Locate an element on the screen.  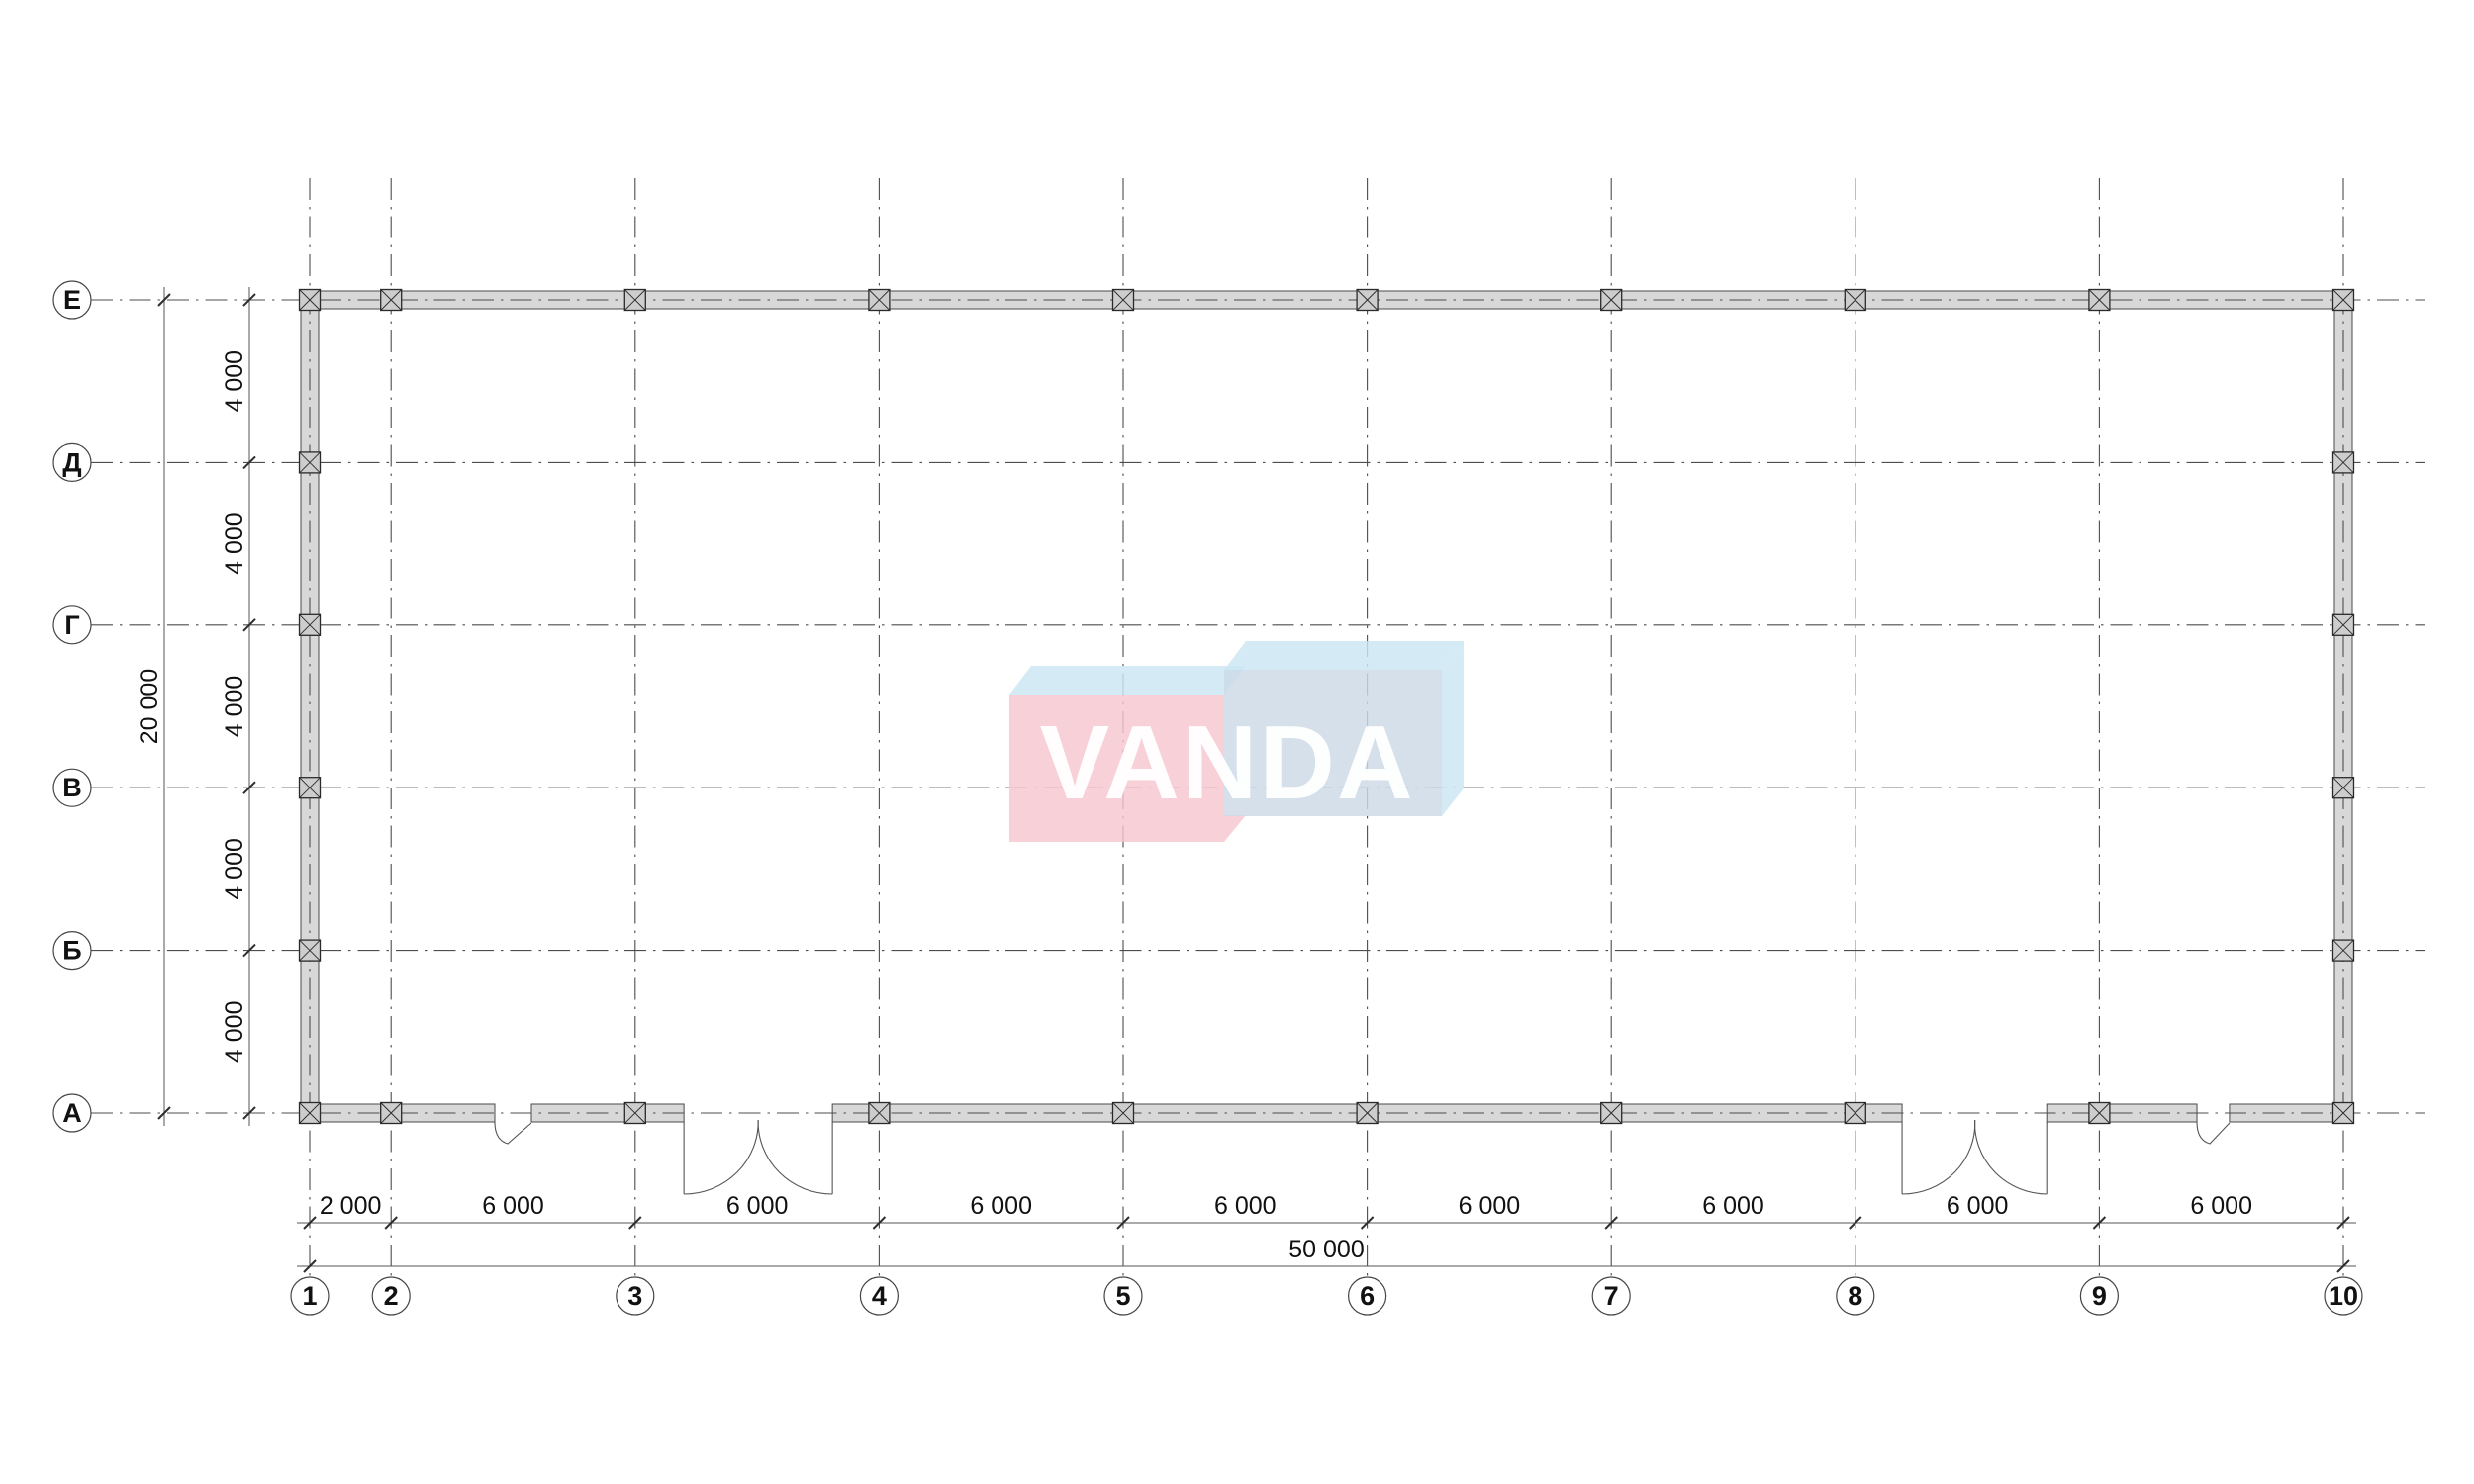
logo-pink-box-front-face is located at coordinates (1116, 768).